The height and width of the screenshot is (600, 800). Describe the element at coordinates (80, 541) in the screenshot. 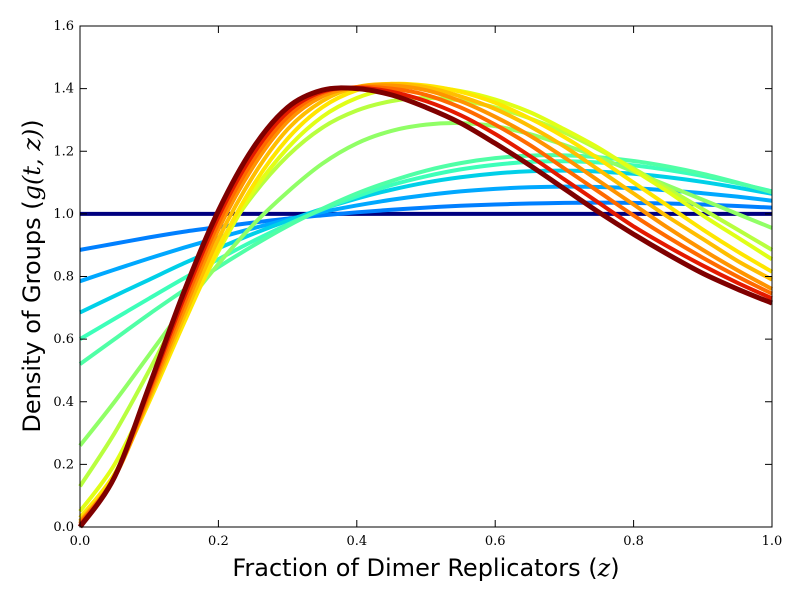

I see `x-tick-label: 0.0` at that location.